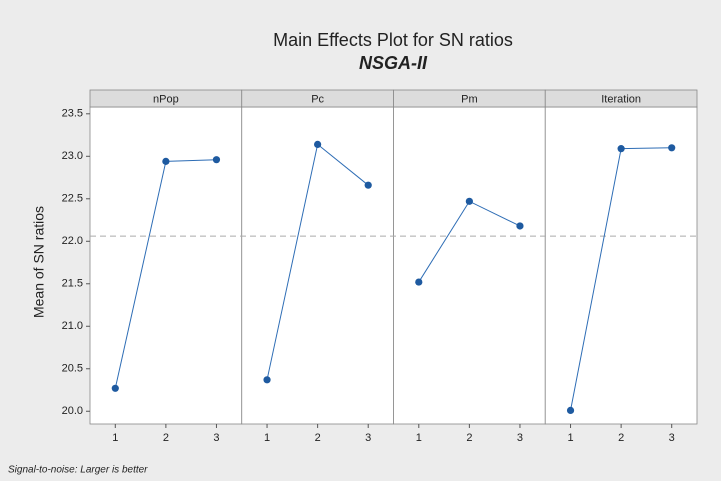 The width and height of the screenshot is (721, 481). What do you see at coordinates (72, 114) in the screenshot?
I see `y-tick-label: 23.5` at bounding box center [72, 114].